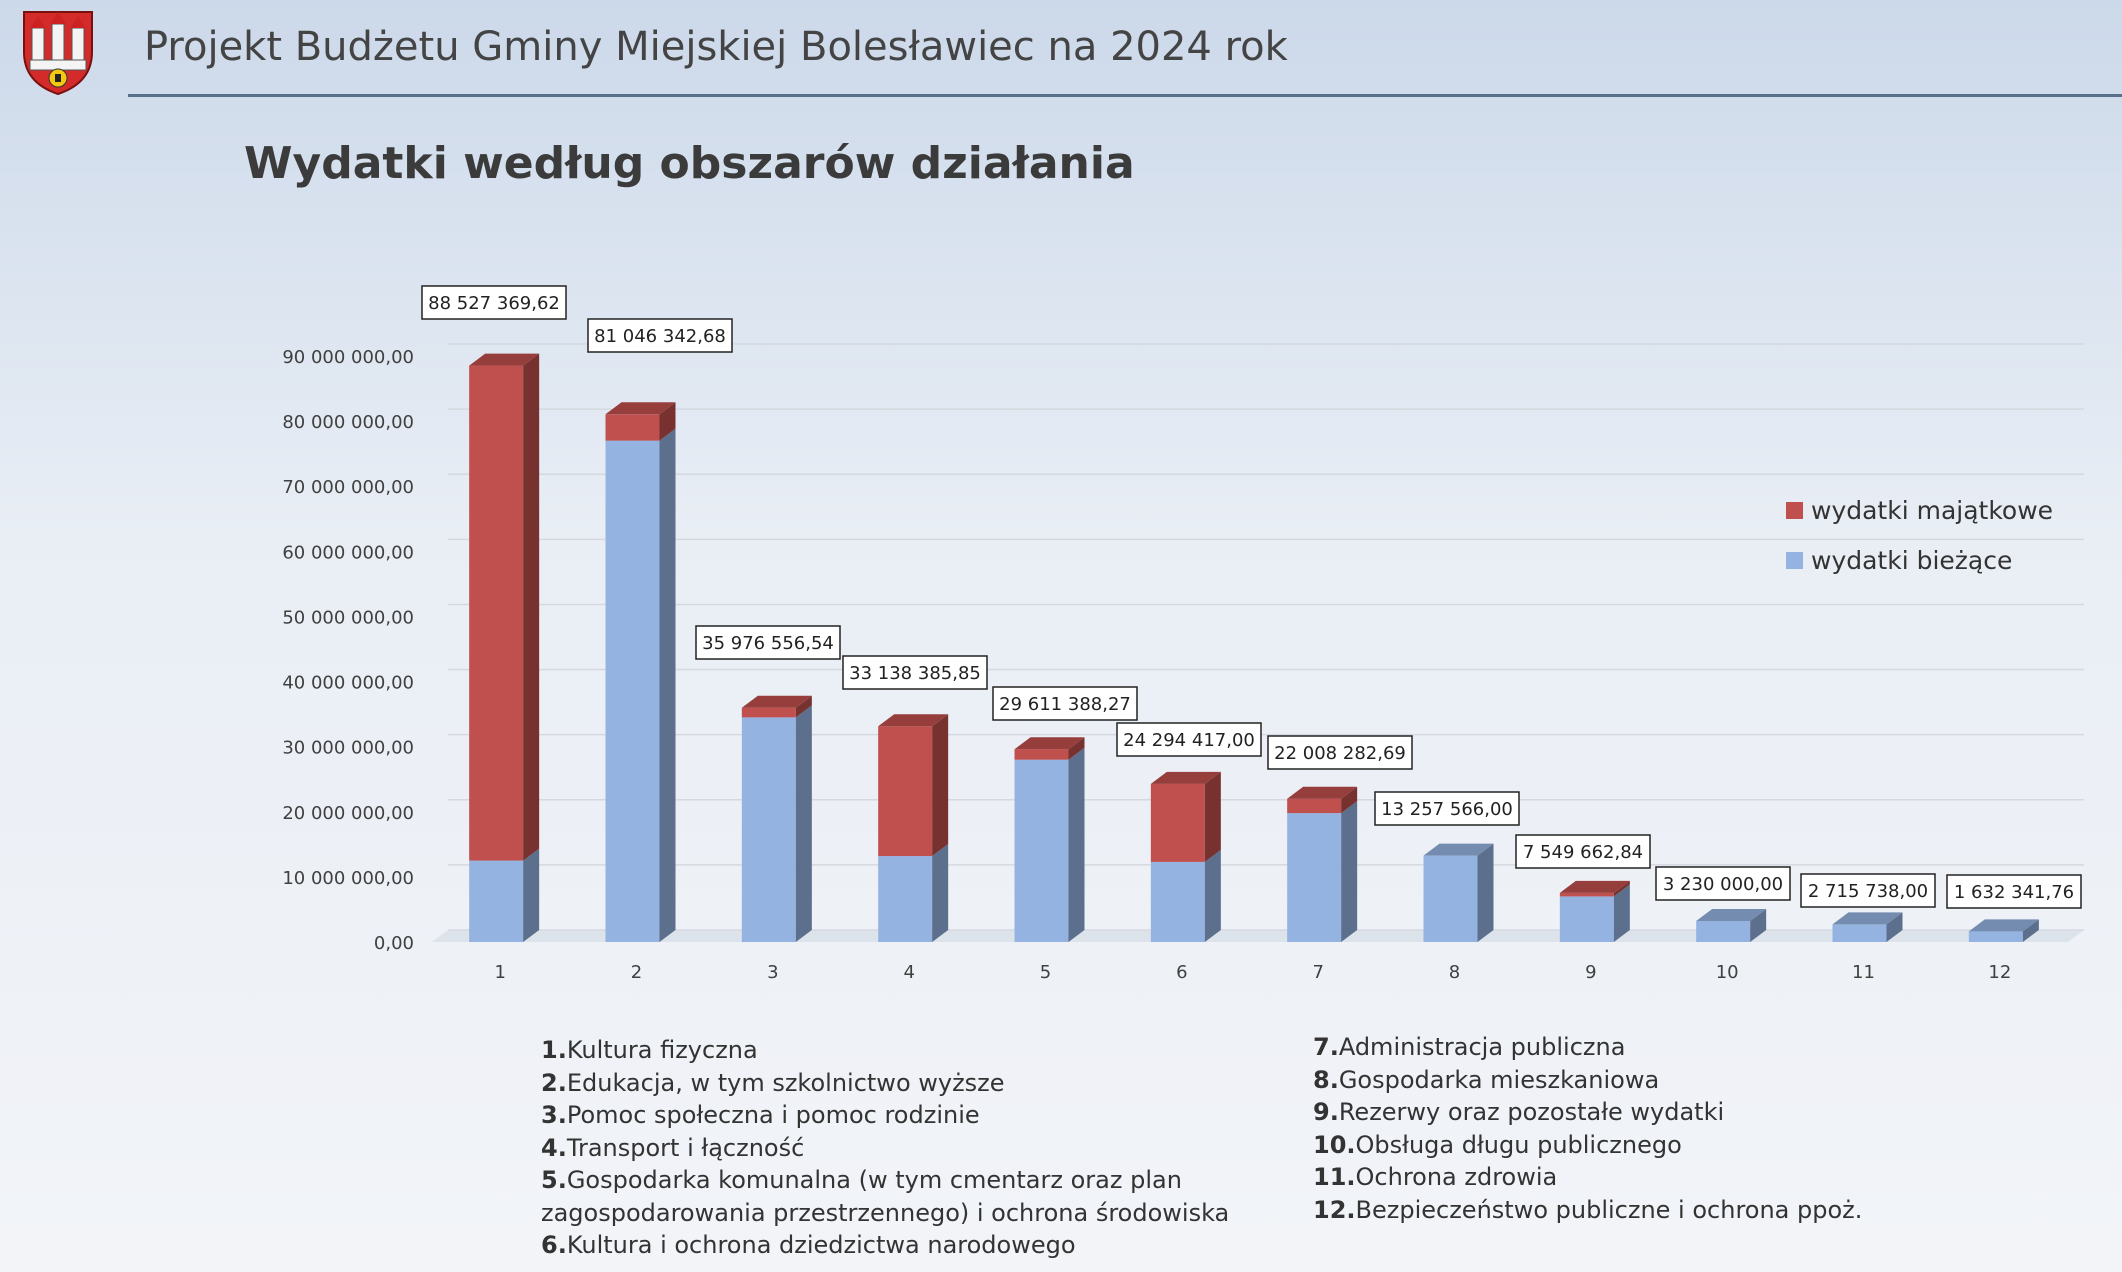 This screenshot has height=1272, width=2122. Describe the element at coordinates (1497, 1144) in the screenshot. I see `category-list-item: 10.Obsługa długu publicznego` at that location.